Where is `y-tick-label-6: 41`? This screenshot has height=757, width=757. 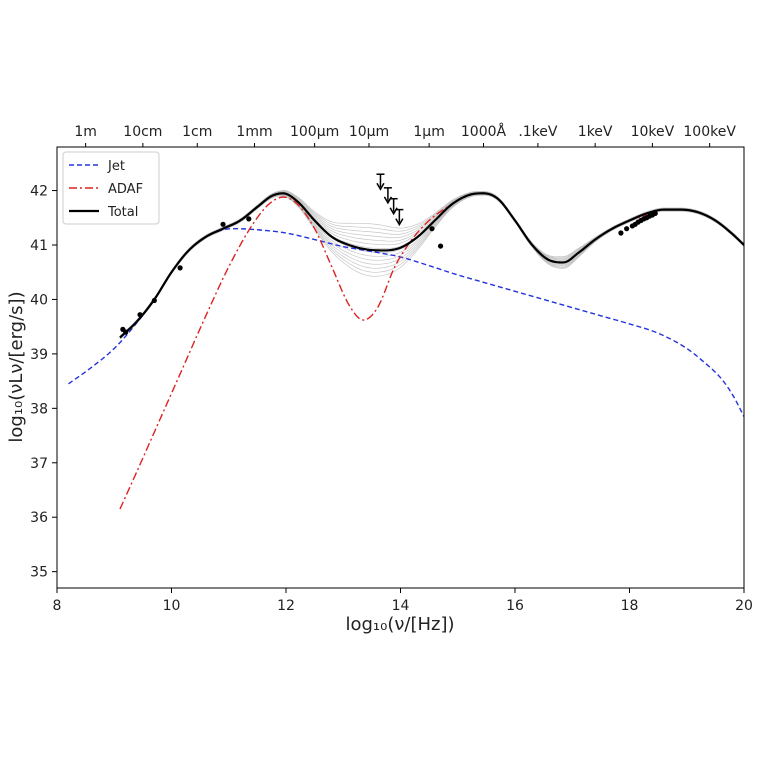
y-tick-label-6: 41 is located at coordinates (39, 246).